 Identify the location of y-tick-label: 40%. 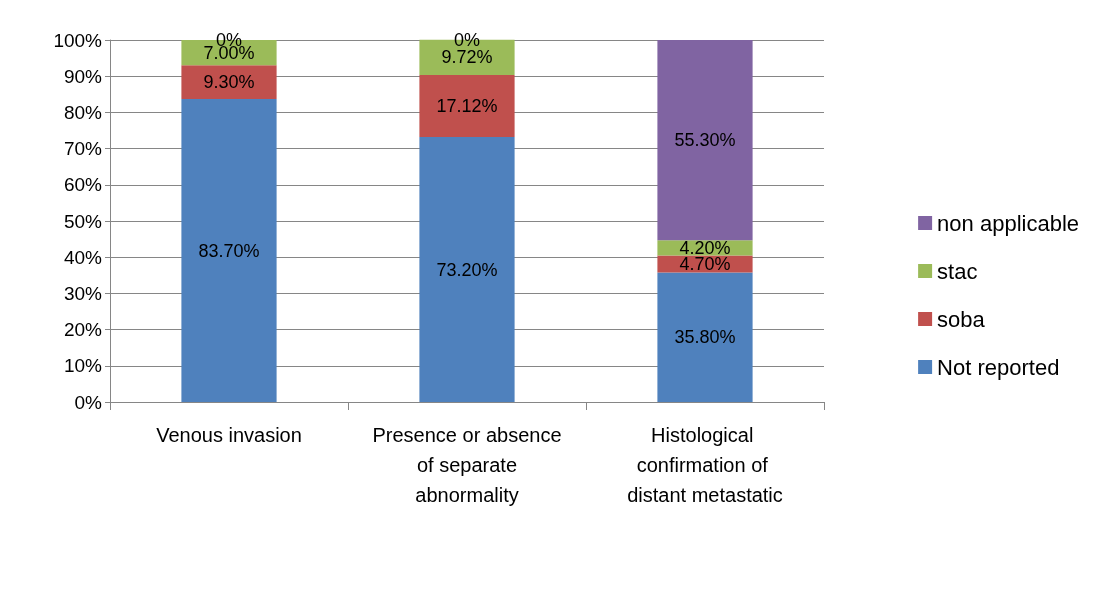
(83, 257).